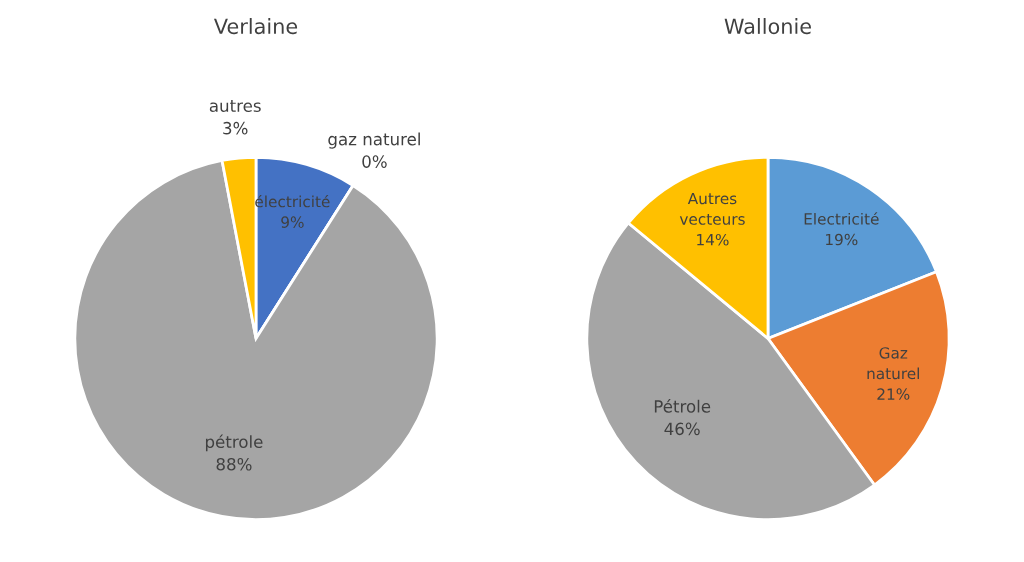 This screenshot has width=1024, height=562. What do you see at coordinates (374, 140) in the screenshot?
I see `category-label: gaz naturel` at bounding box center [374, 140].